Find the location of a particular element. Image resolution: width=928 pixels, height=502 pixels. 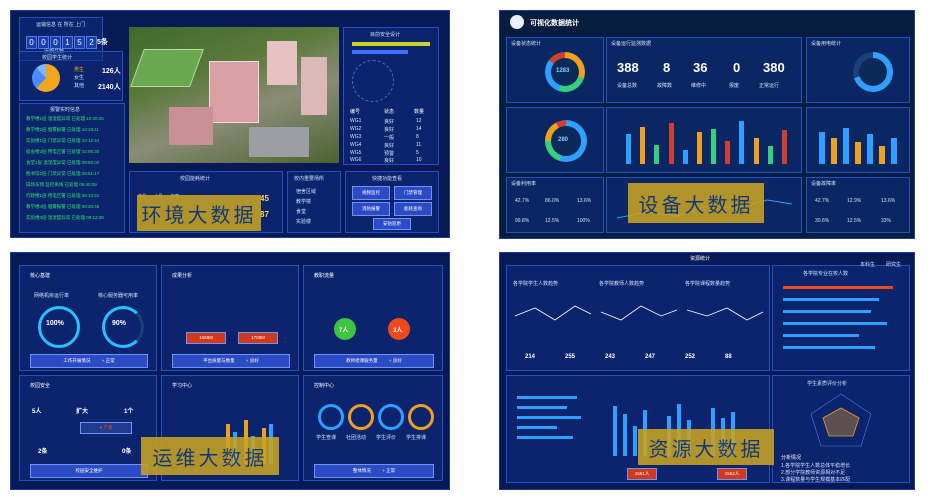

list-item: 操场东侧 监控离线 已处理 09:40:09 is located at coordinates (61, 184).